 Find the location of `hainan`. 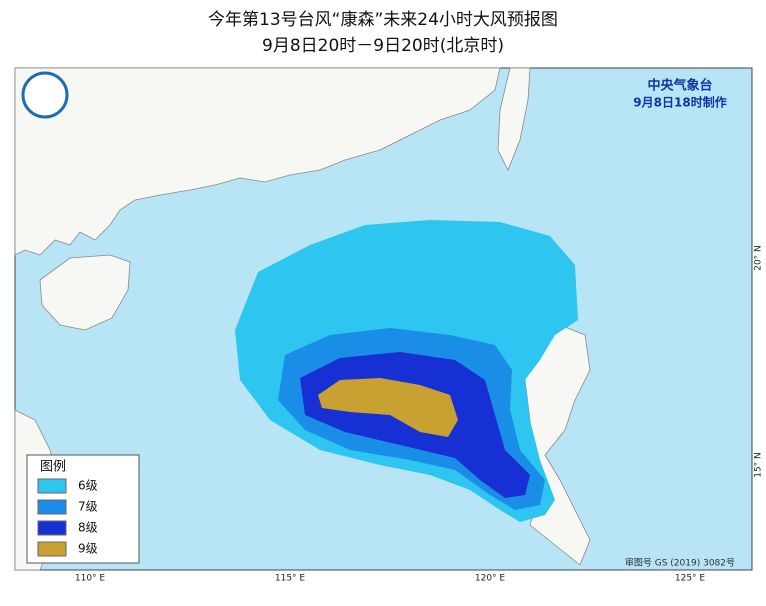

hainan is located at coordinates (85, 292).